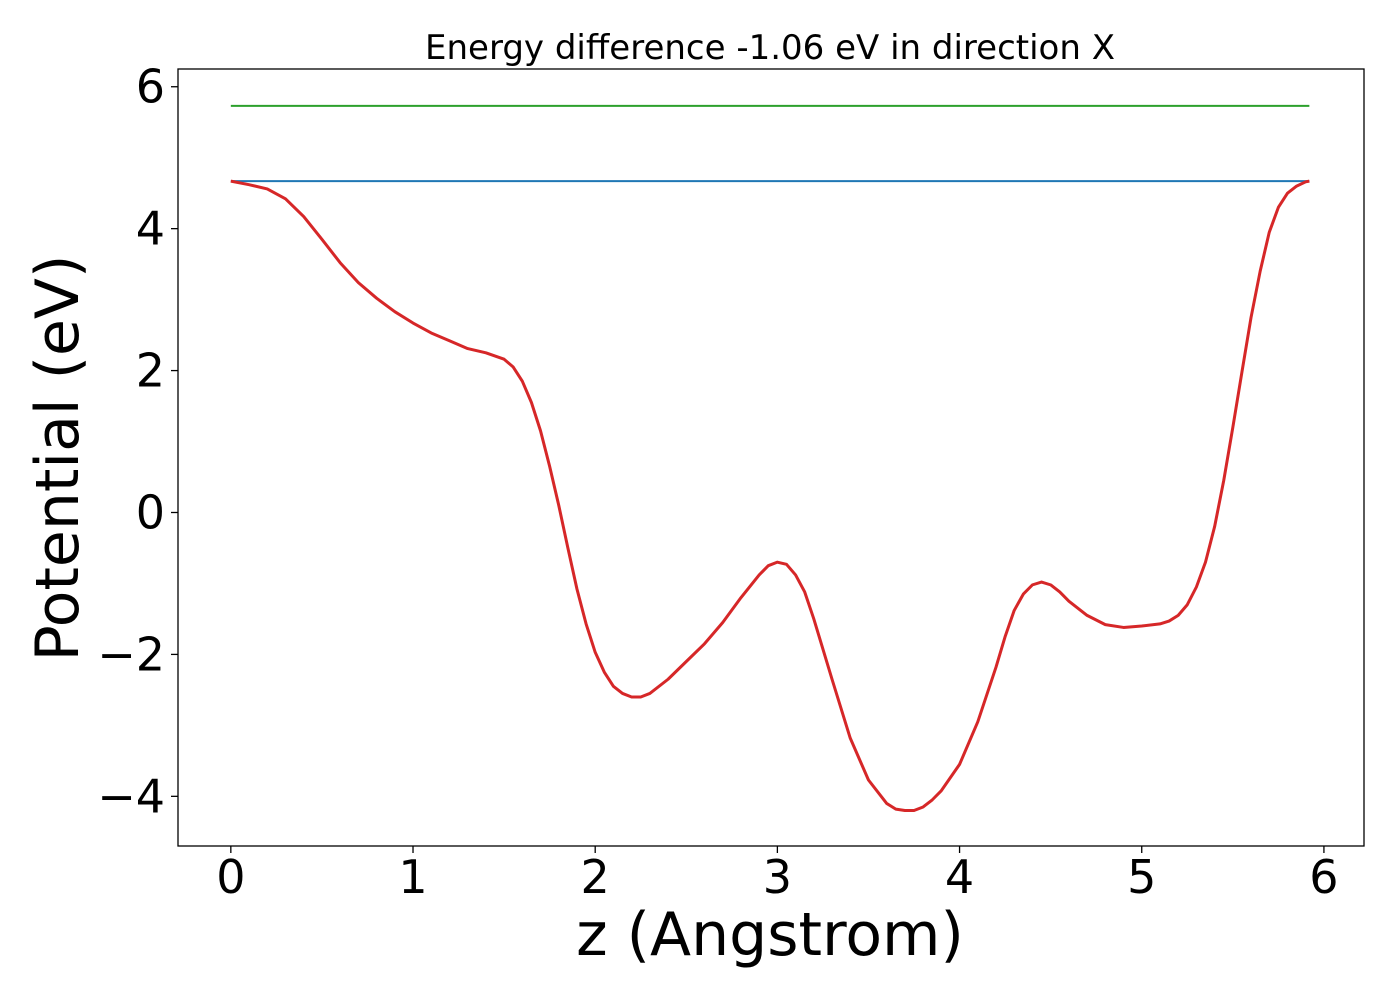  Describe the element at coordinates (770, 935) in the screenshot. I see `x-axis-label: z (Angstrom)` at that location.